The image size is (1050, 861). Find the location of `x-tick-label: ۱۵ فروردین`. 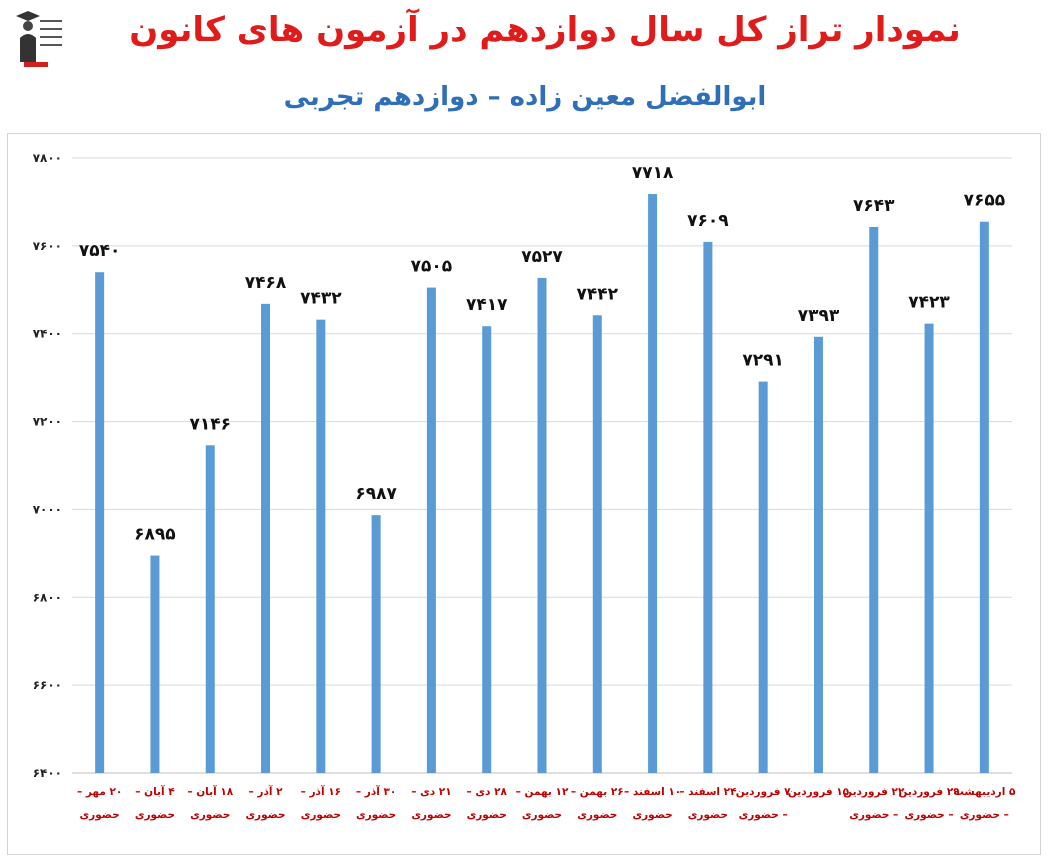

x-tick-label: ۱۵ فروردین is located at coordinates (819, 792).